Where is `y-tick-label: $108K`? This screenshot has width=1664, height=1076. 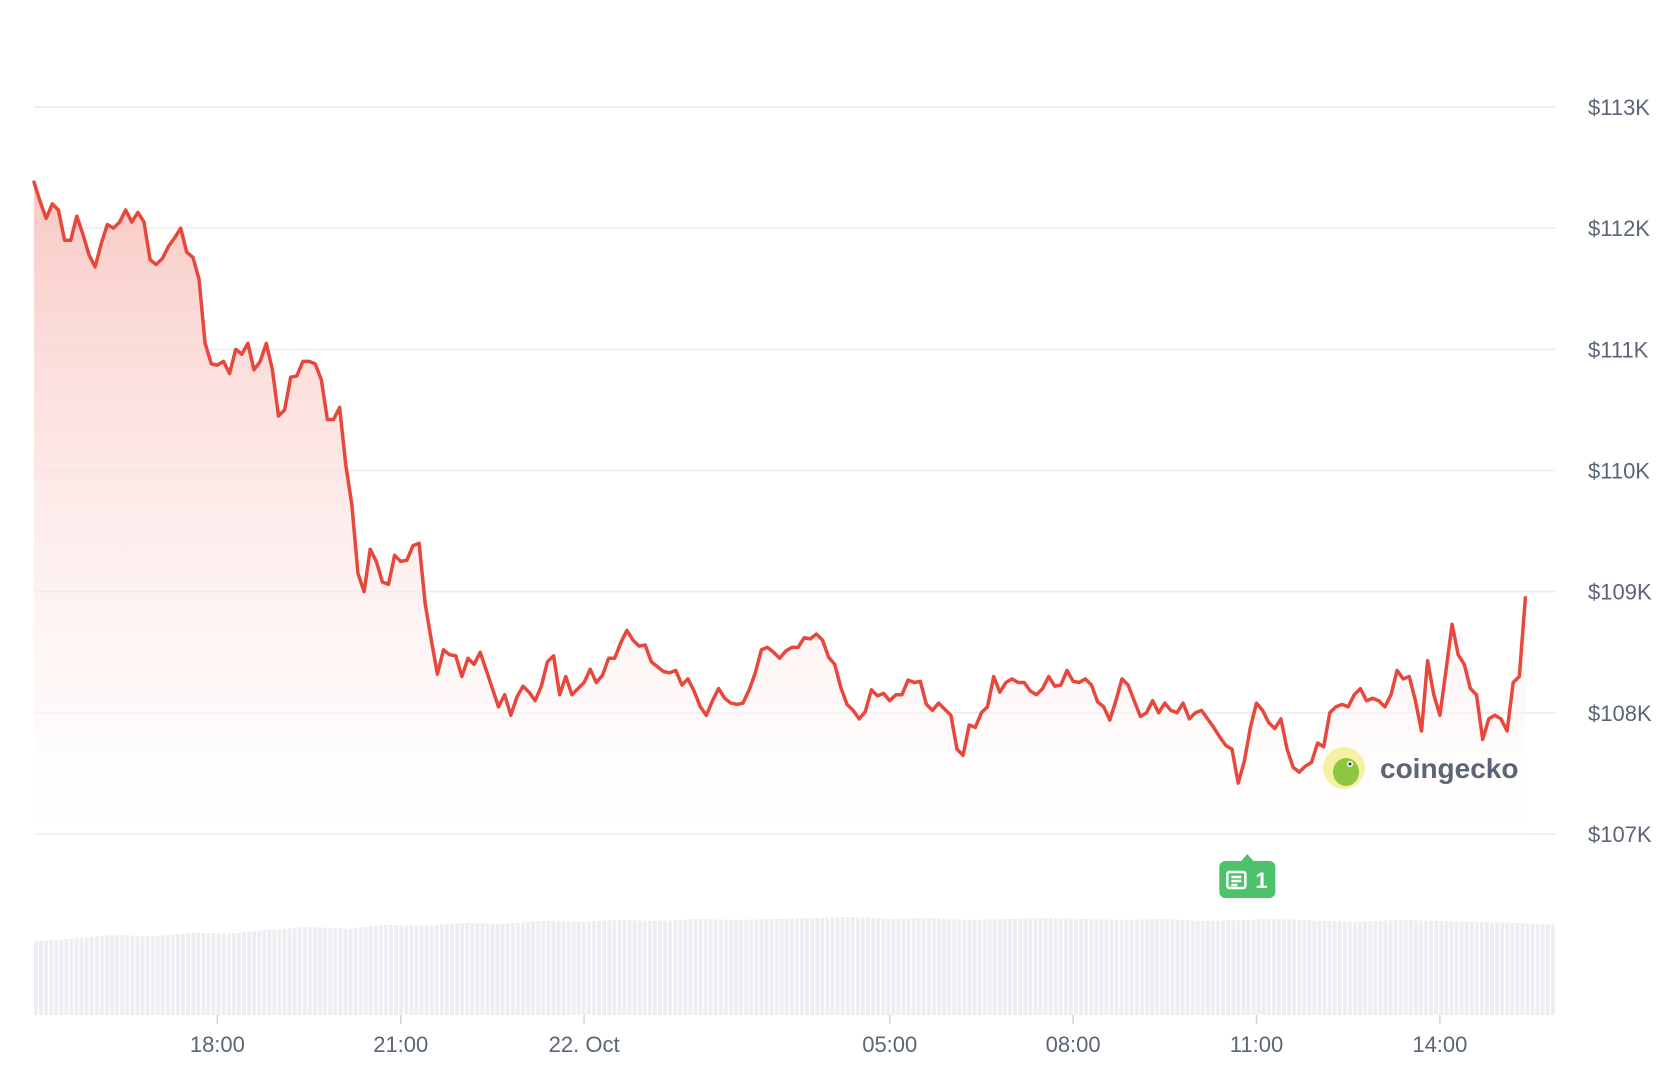
y-tick-label: $108K is located at coordinates (1620, 713).